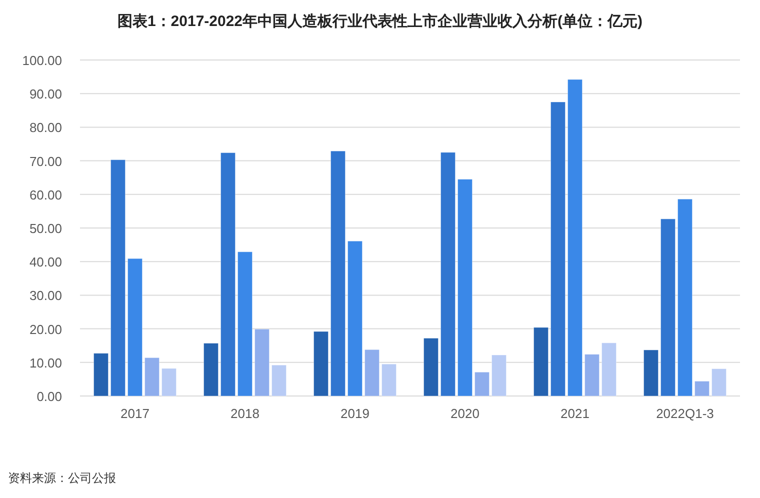  I want to click on x-tick-label: 2017, so click(135, 413).